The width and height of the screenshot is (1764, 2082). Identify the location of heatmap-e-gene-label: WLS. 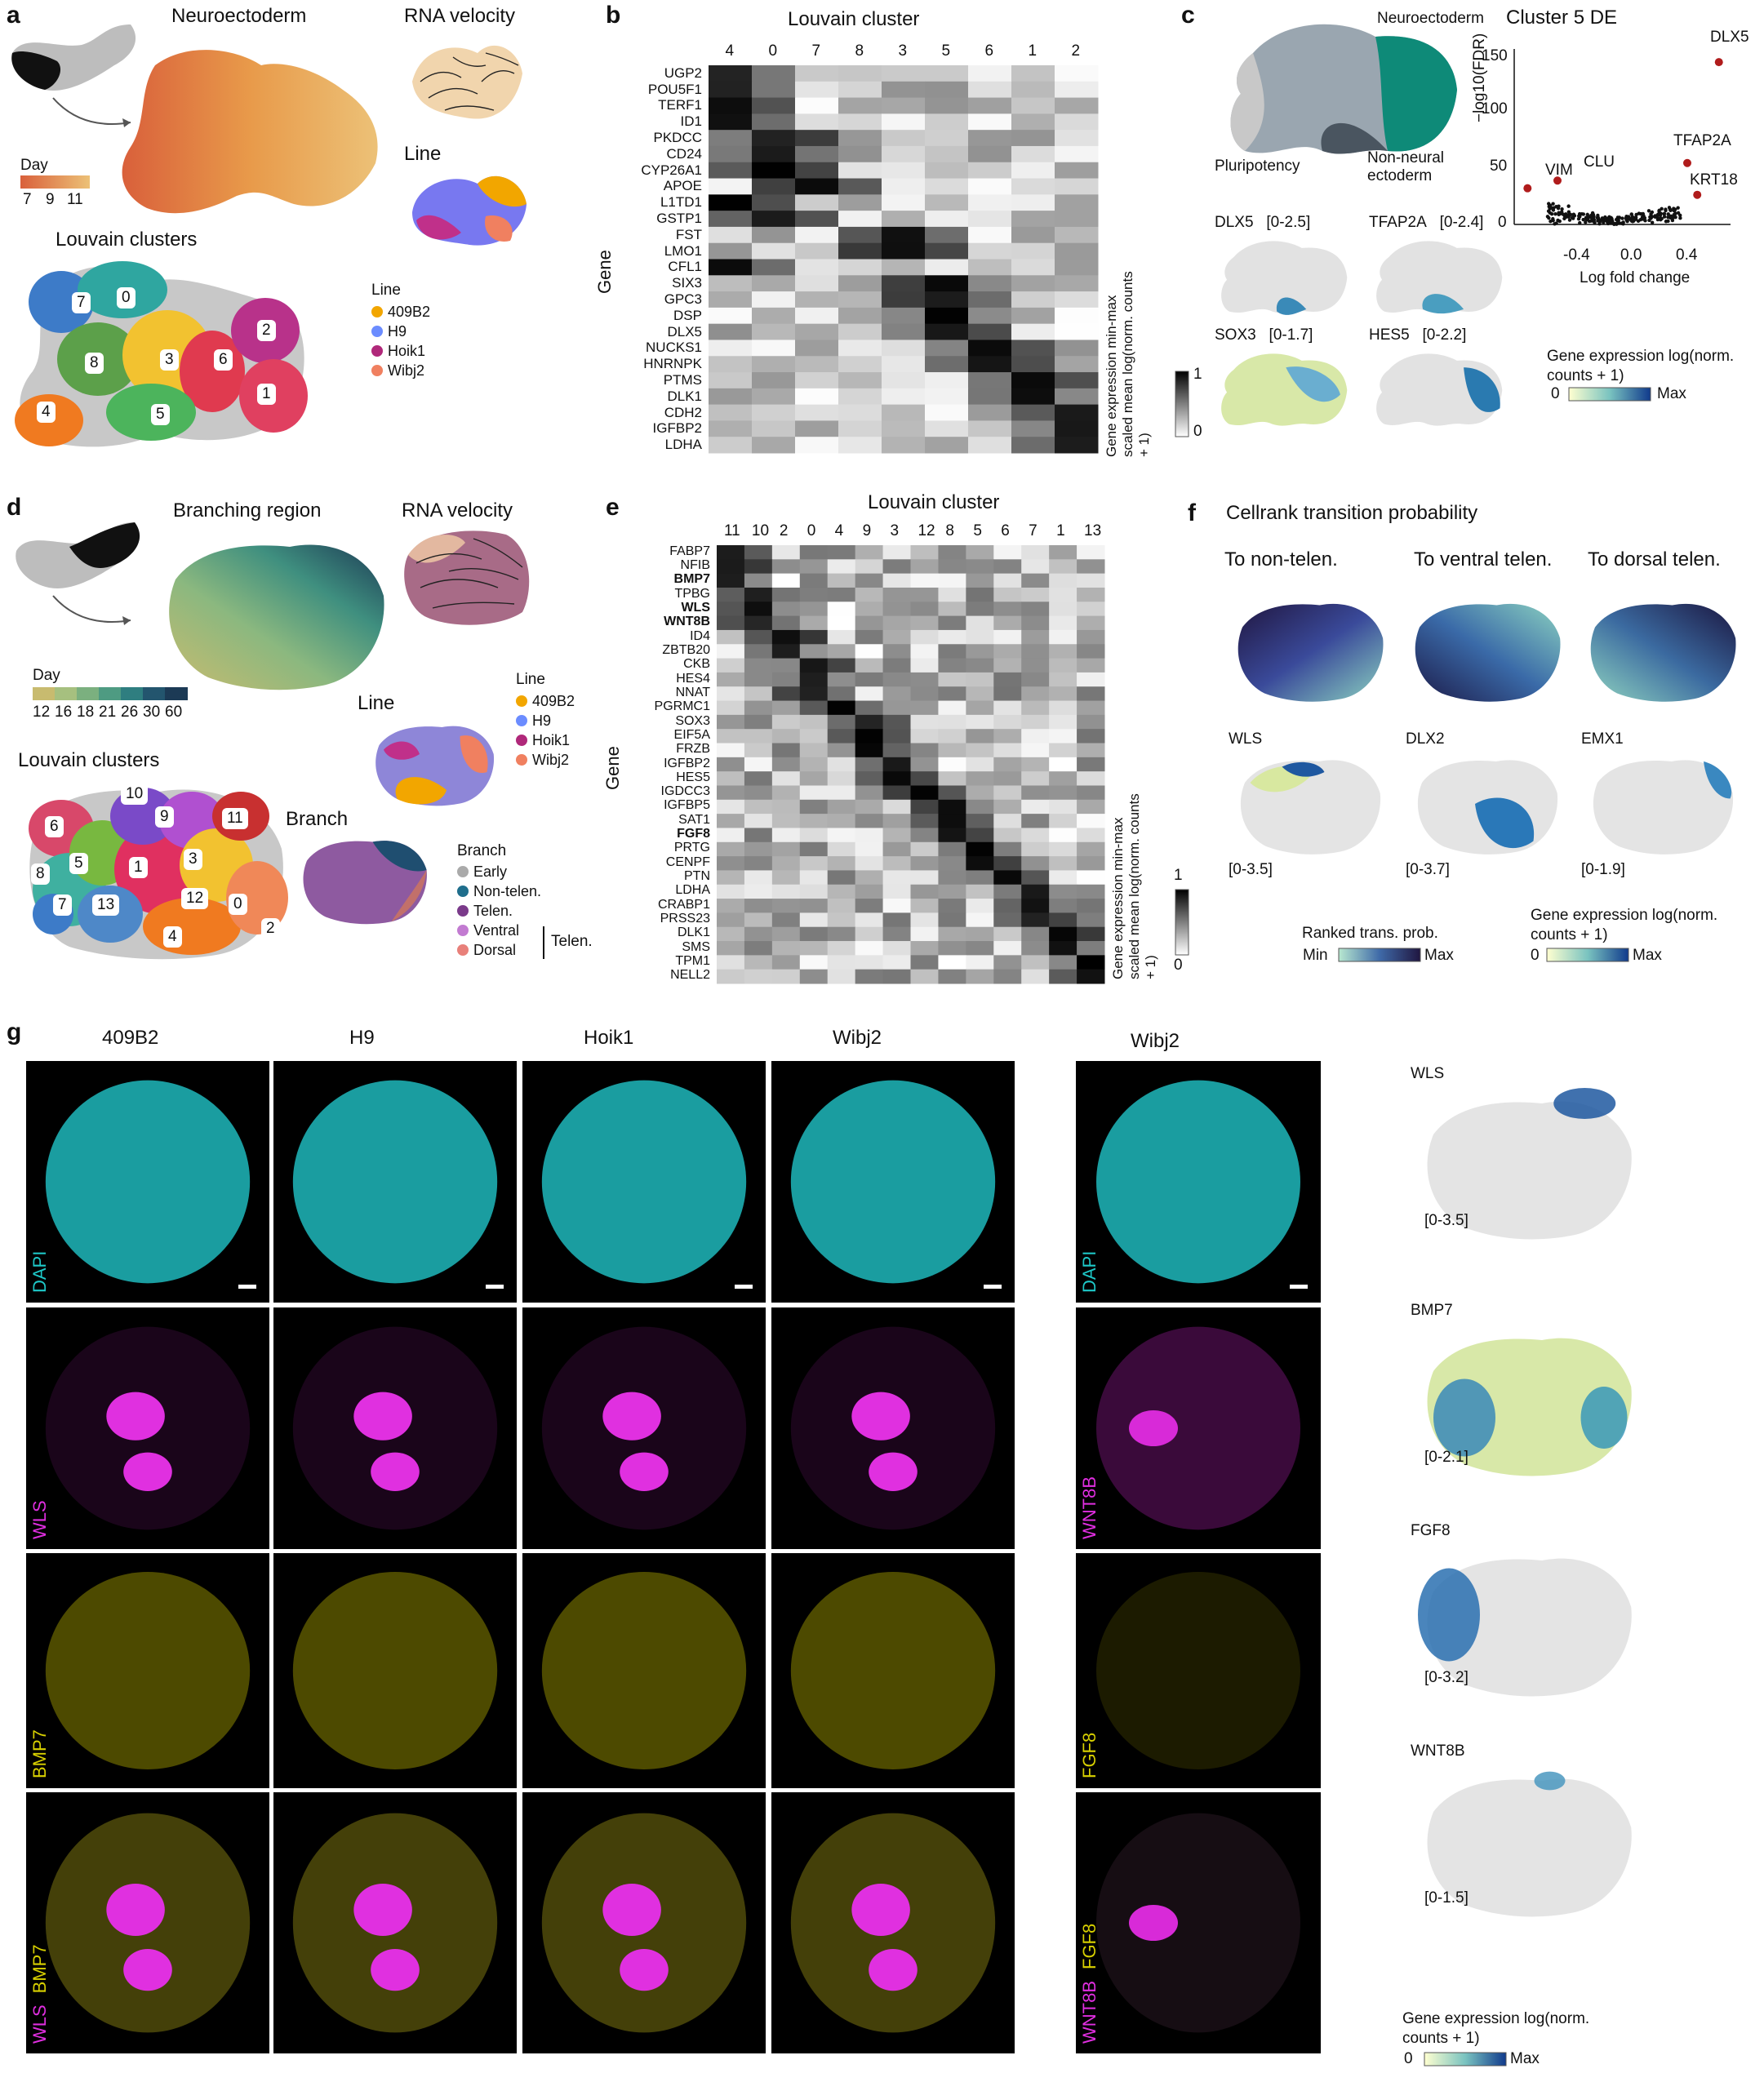
(695, 607).